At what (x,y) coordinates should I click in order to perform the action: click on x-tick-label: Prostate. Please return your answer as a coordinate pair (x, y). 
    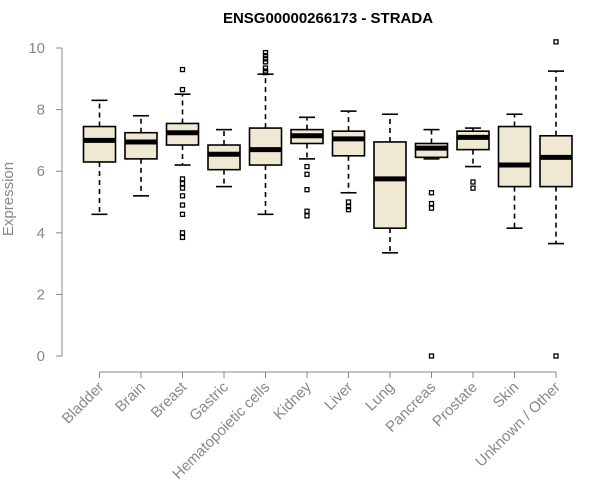
    Looking at the image, I should click on (455, 405).